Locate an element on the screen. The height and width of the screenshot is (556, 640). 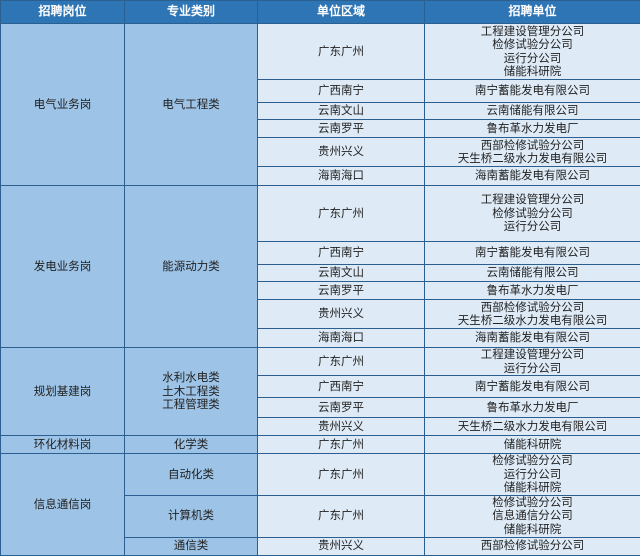
major-name: 电气工程类 is located at coordinates (191, 105).